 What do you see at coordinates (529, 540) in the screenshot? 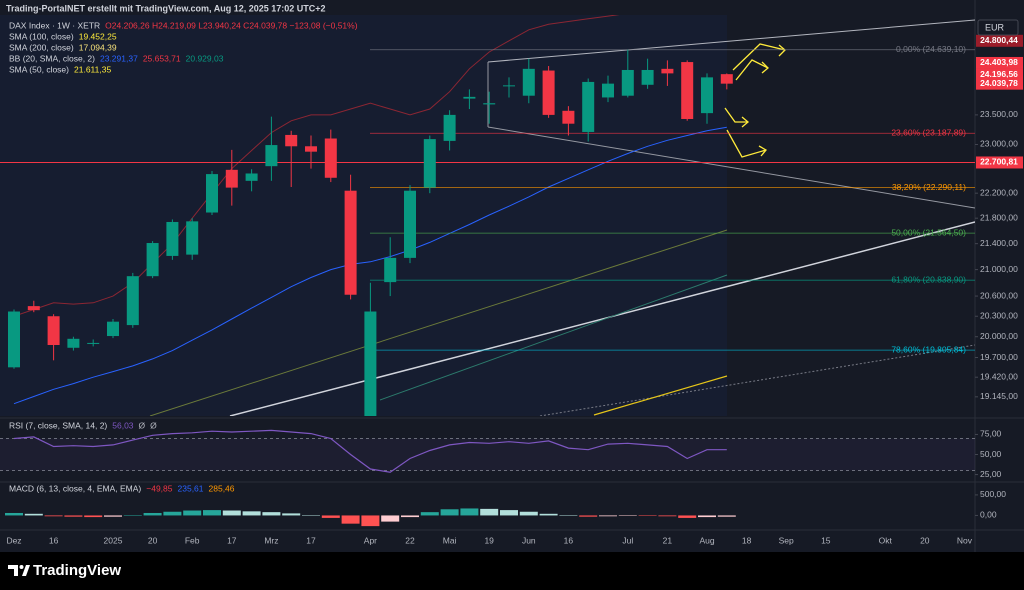
I see `x-tick-label: Jun` at bounding box center [529, 540].